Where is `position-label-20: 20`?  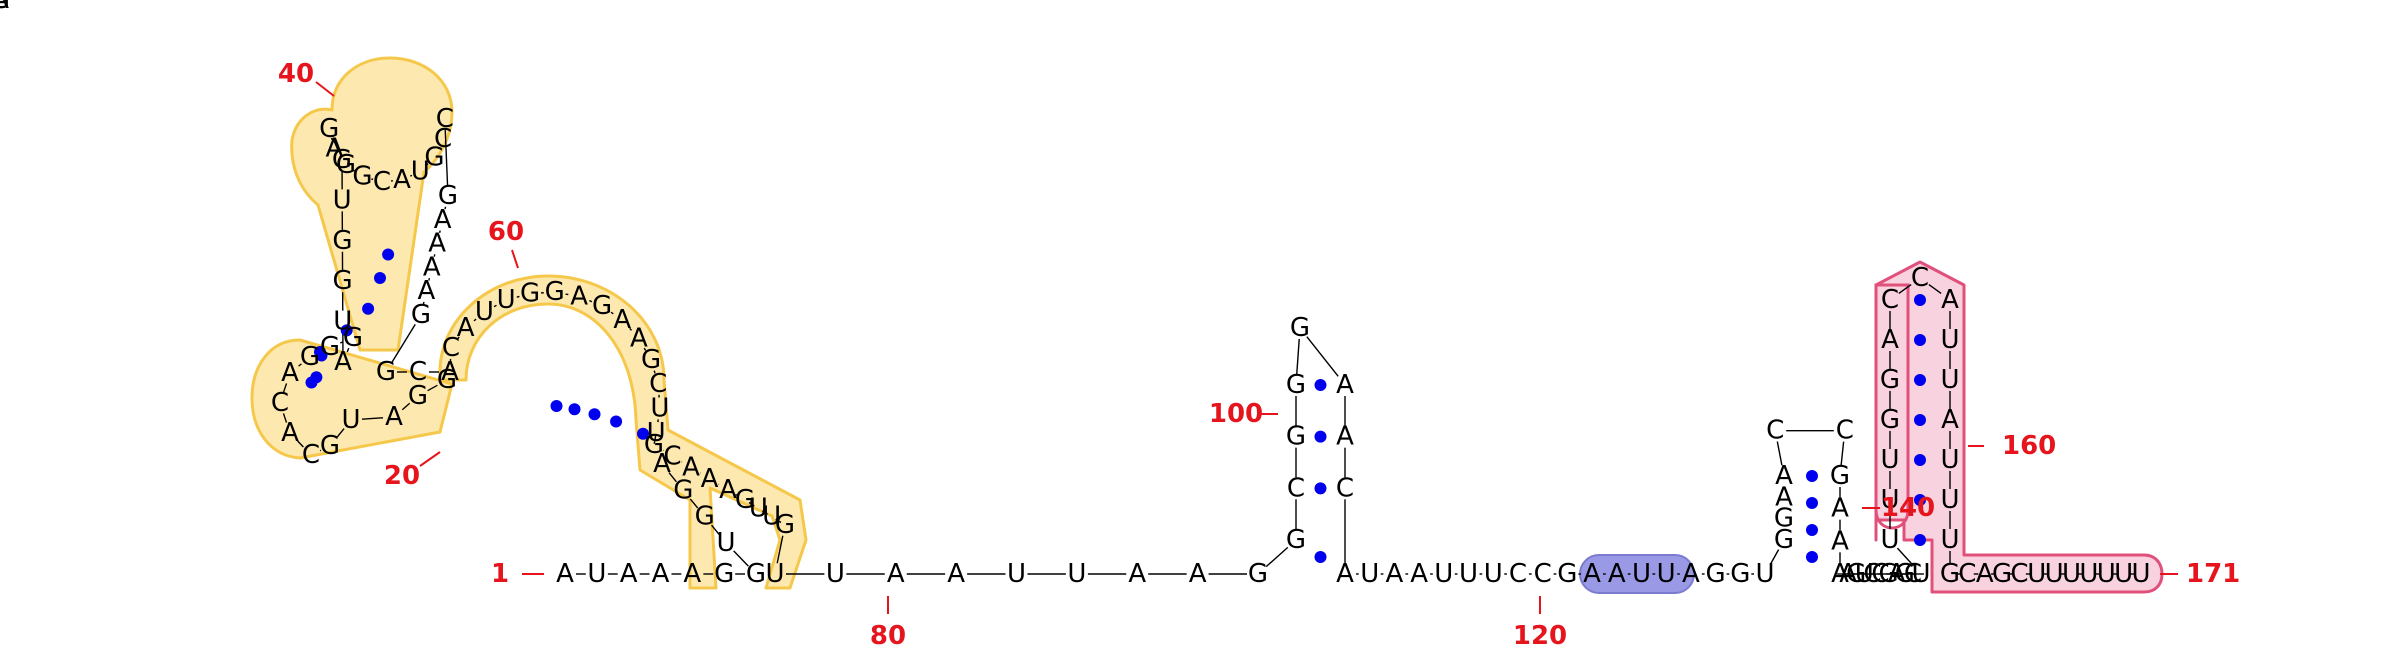 position-label-20: 20 is located at coordinates (402, 476).